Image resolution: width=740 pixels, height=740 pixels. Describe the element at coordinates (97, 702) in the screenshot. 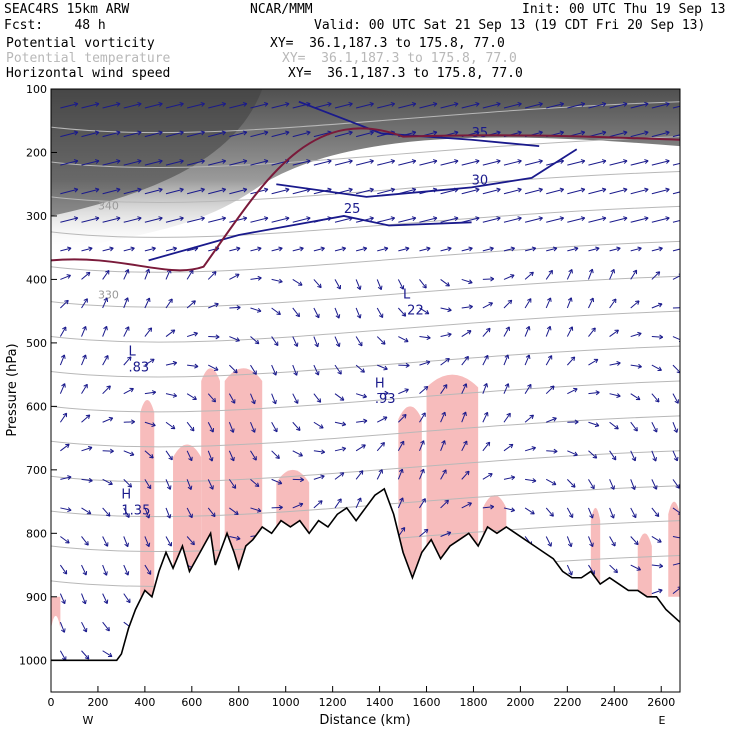

I see `x-tick-label: 200` at that location.